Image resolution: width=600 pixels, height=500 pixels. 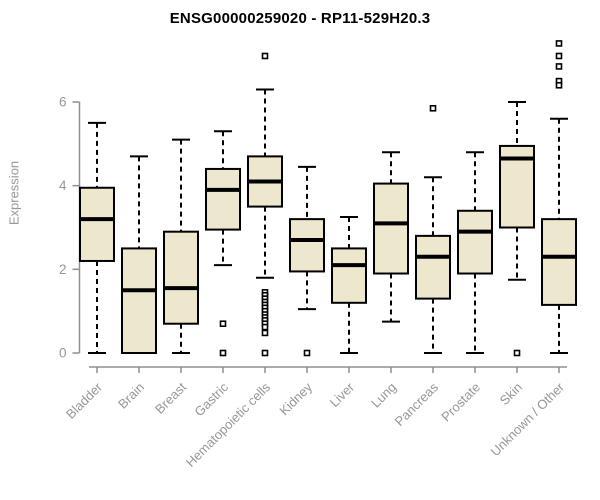 I want to click on x-tick-label: Breast, so click(x=170, y=397).